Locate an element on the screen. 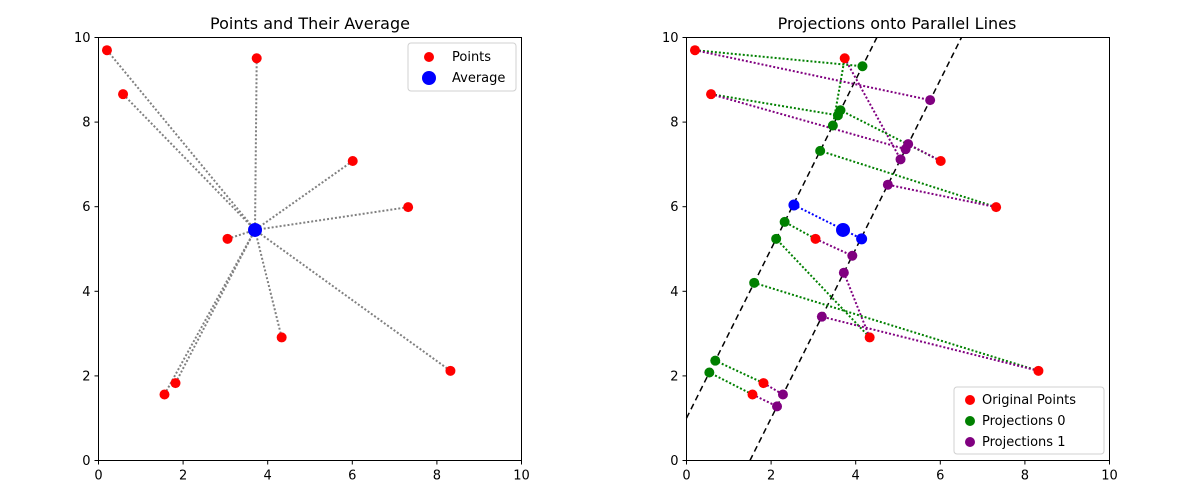 Image resolution: width=1200 pixels, height=500 pixels. legend-proj0-label: Projections 0 is located at coordinates (1023, 421).